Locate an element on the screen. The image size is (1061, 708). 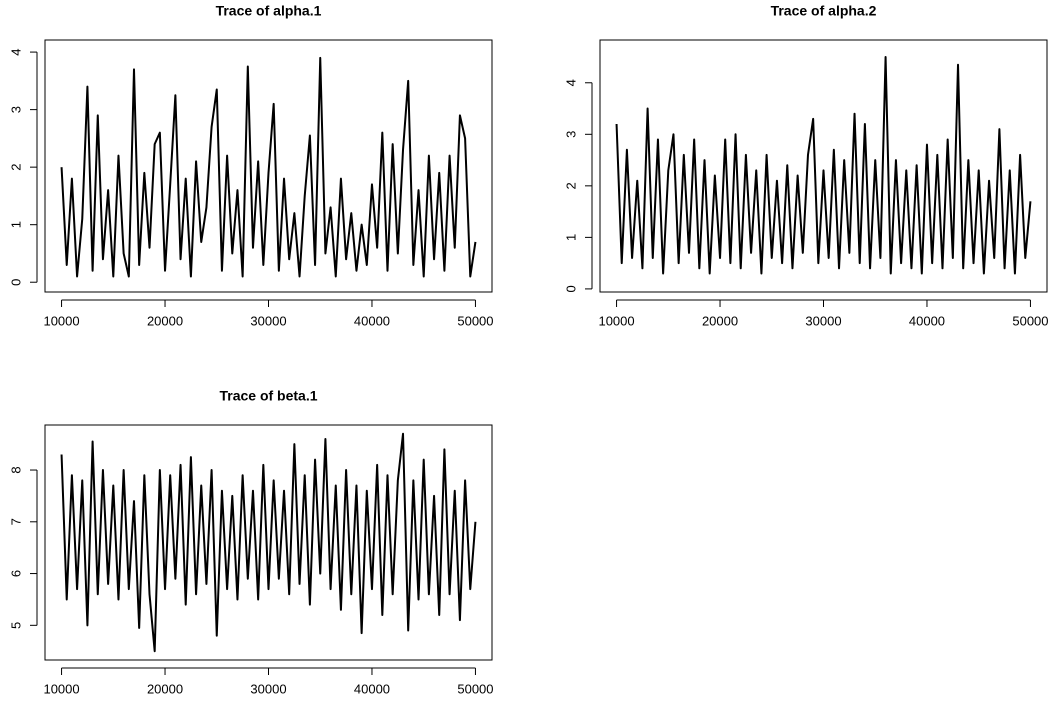
chart-title: Trace of alpha.2 is located at coordinates (824, 11).